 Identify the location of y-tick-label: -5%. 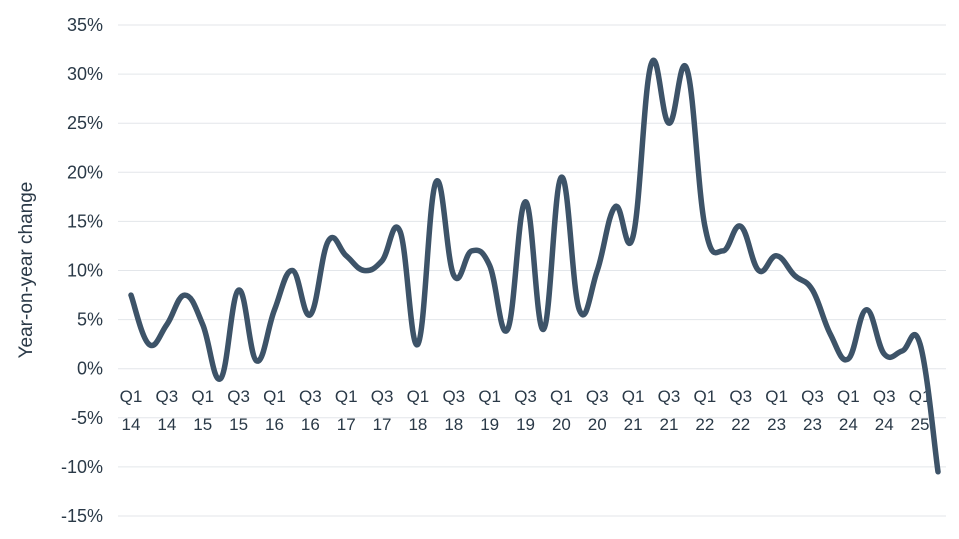
(87, 418).